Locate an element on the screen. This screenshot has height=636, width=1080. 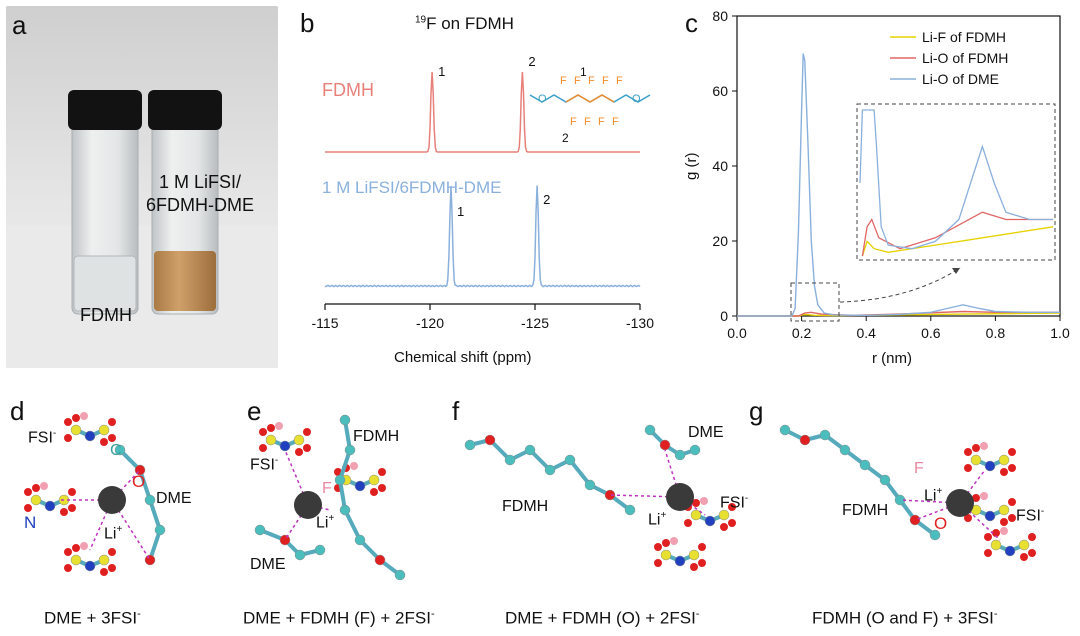
caption-d: DME + 3FSI- is located at coordinates (92, 618).